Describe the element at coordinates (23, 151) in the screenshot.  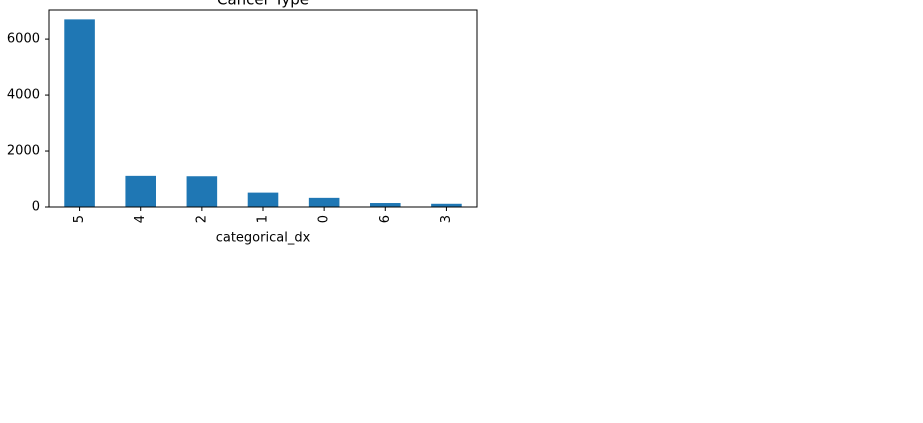
I see `y-tick-label: 2000` at that location.